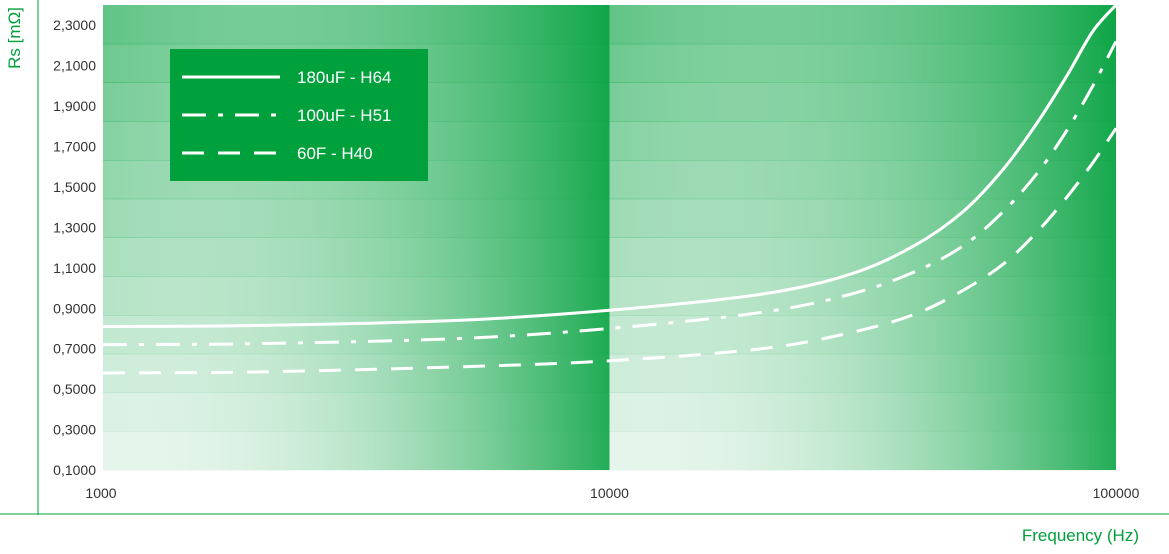  I want to click on legend-label: 180uF - H64, so click(344, 77).